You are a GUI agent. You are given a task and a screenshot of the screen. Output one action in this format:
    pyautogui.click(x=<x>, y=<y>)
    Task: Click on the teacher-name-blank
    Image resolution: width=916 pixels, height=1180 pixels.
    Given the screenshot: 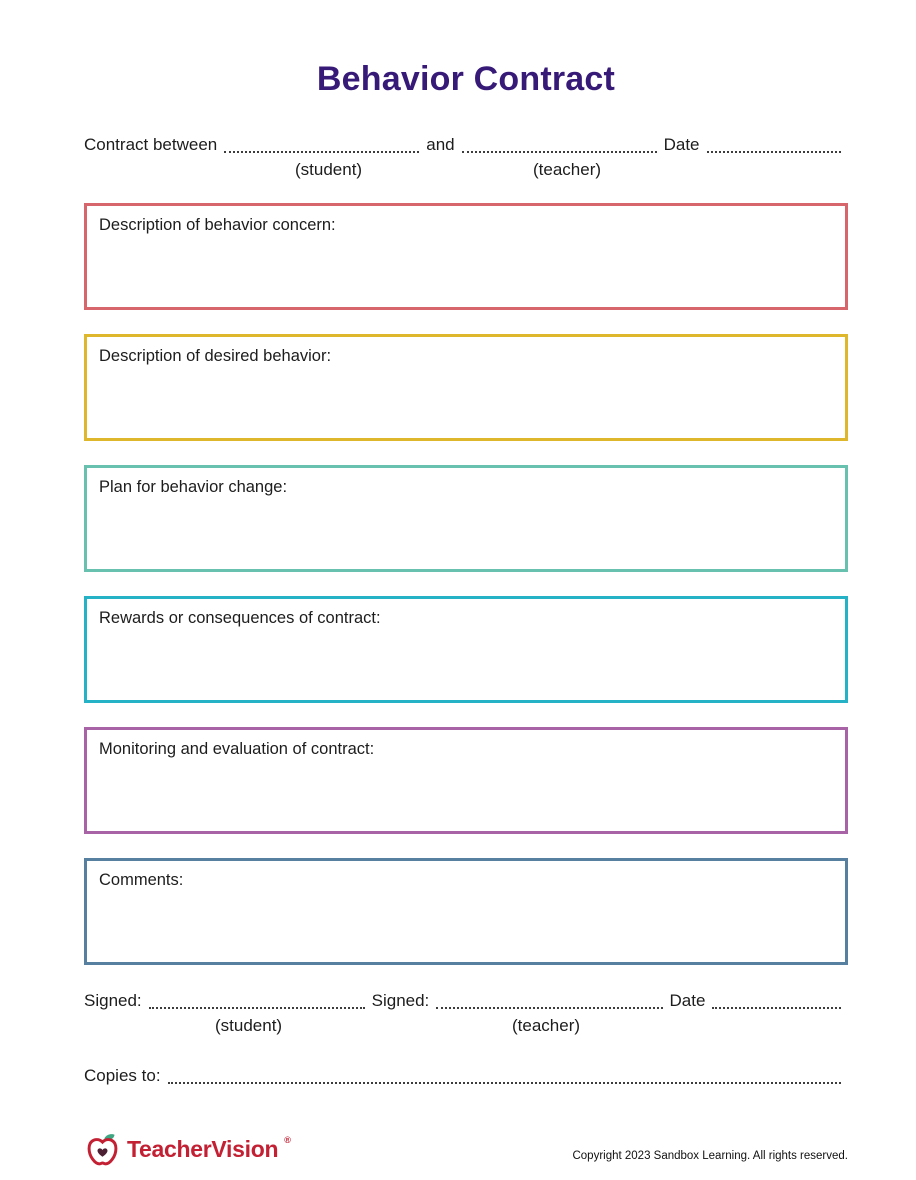 What is the action you would take?
    pyautogui.click(x=559, y=152)
    